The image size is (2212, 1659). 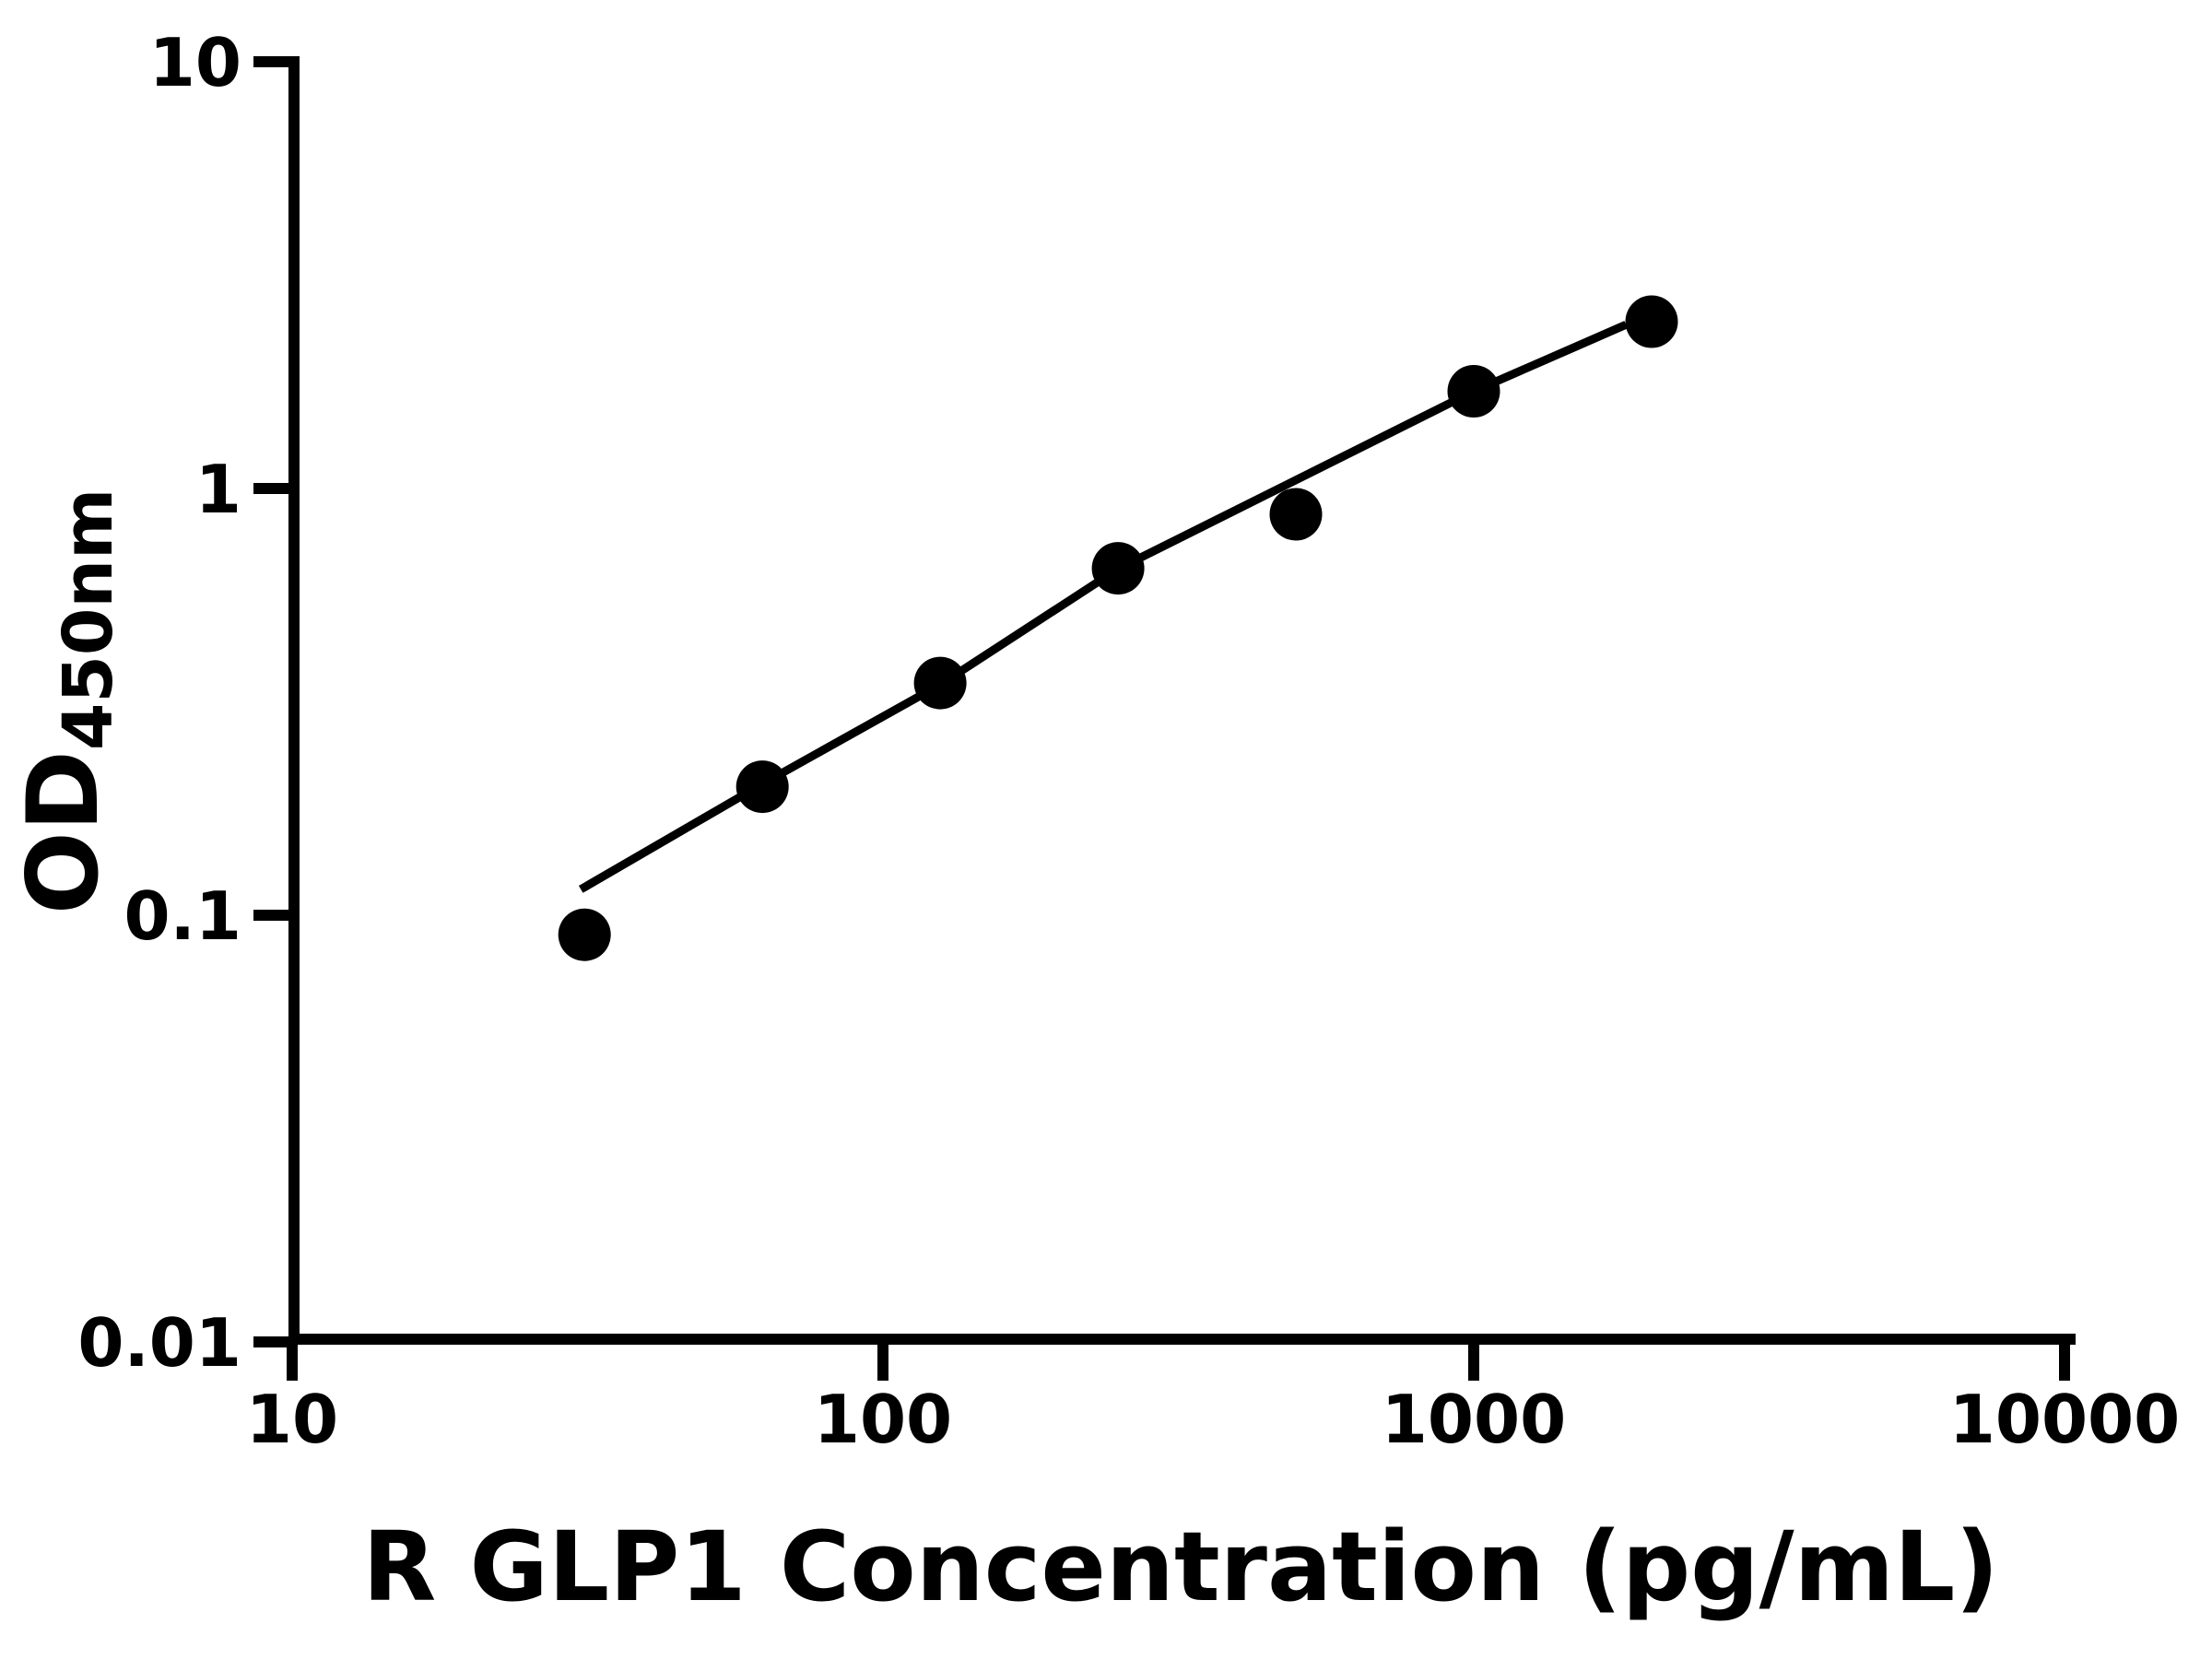 What do you see at coordinates (195, 62) in the screenshot?
I see `y-tick-label: 10` at bounding box center [195, 62].